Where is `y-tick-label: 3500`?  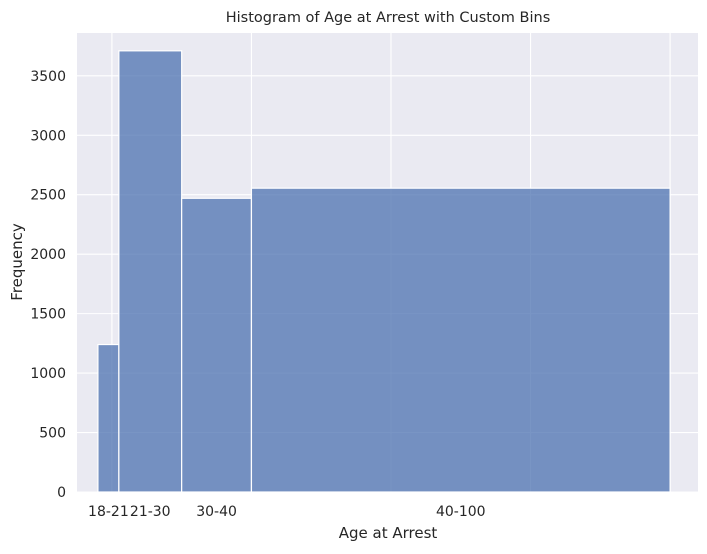
y-tick-label: 3500 is located at coordinates (48, 77).